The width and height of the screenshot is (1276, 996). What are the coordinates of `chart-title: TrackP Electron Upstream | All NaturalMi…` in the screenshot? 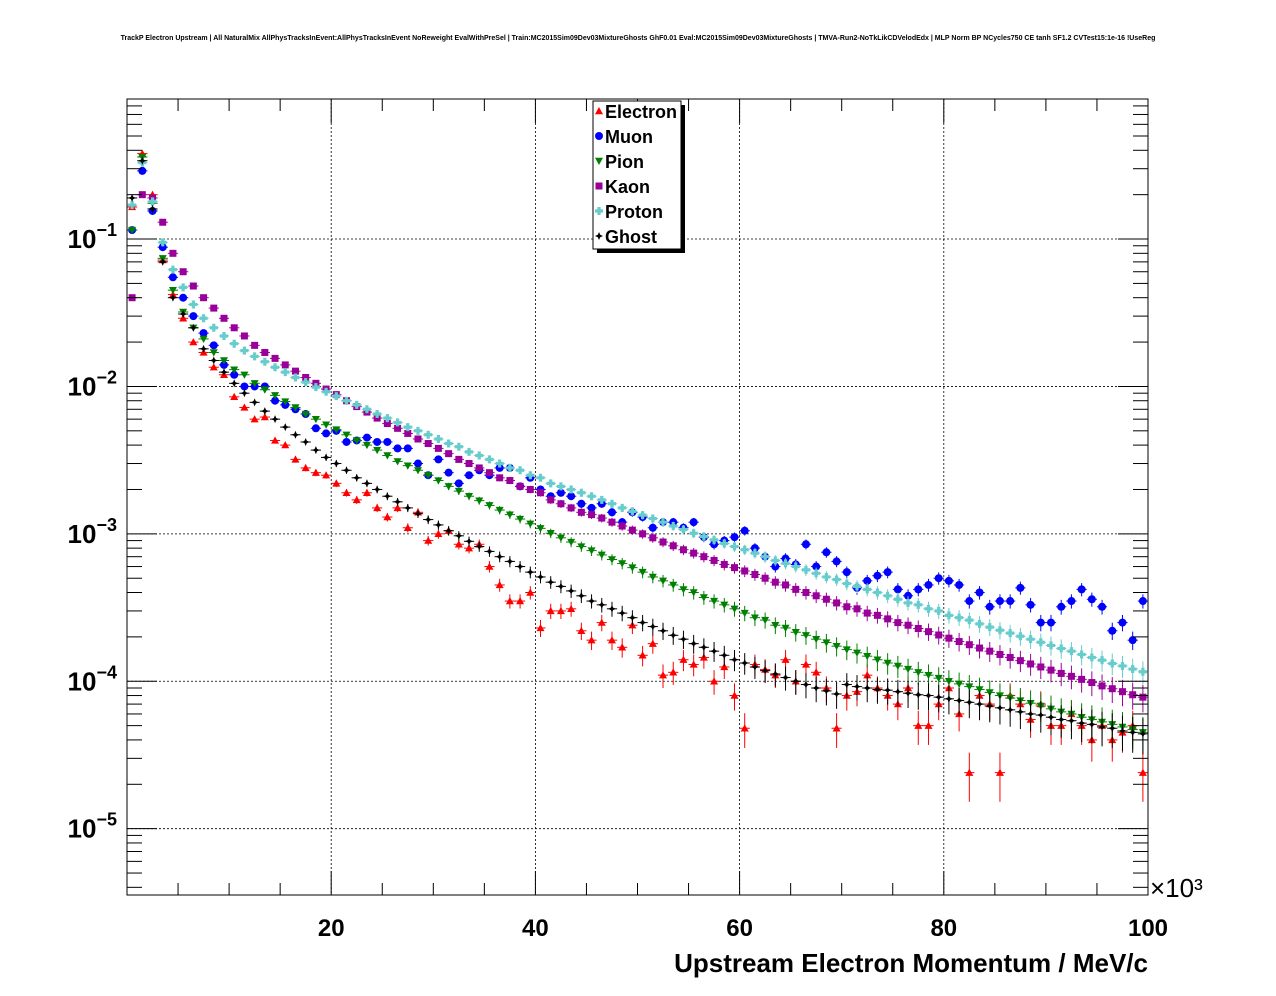 It's located at (638, 38).